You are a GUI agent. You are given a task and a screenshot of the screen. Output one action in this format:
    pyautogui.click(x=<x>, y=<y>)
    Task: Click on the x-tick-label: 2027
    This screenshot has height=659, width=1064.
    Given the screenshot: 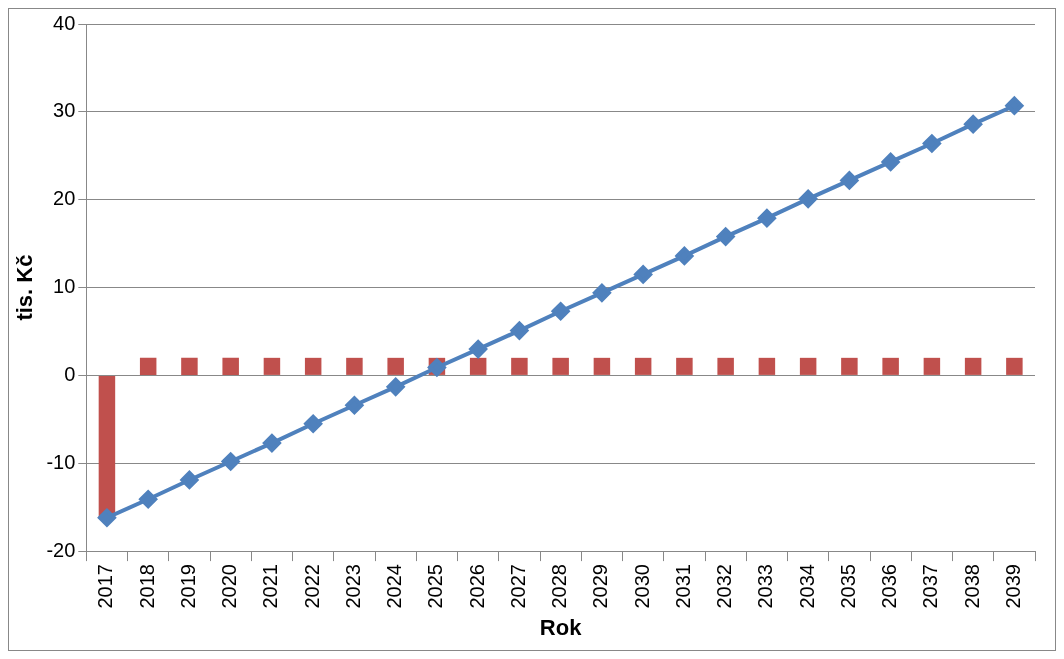 What is the action you would take?
    pyautogui.click(x=517, y=586)
    